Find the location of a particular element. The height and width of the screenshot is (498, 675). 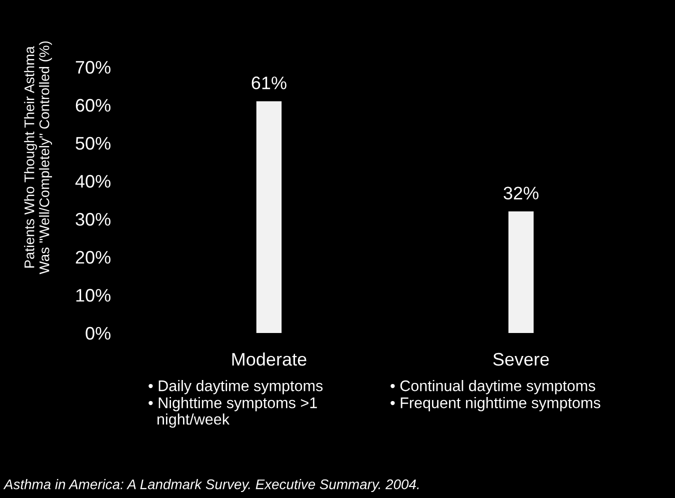

data-label: 61% is located at coordinates (269, 83).